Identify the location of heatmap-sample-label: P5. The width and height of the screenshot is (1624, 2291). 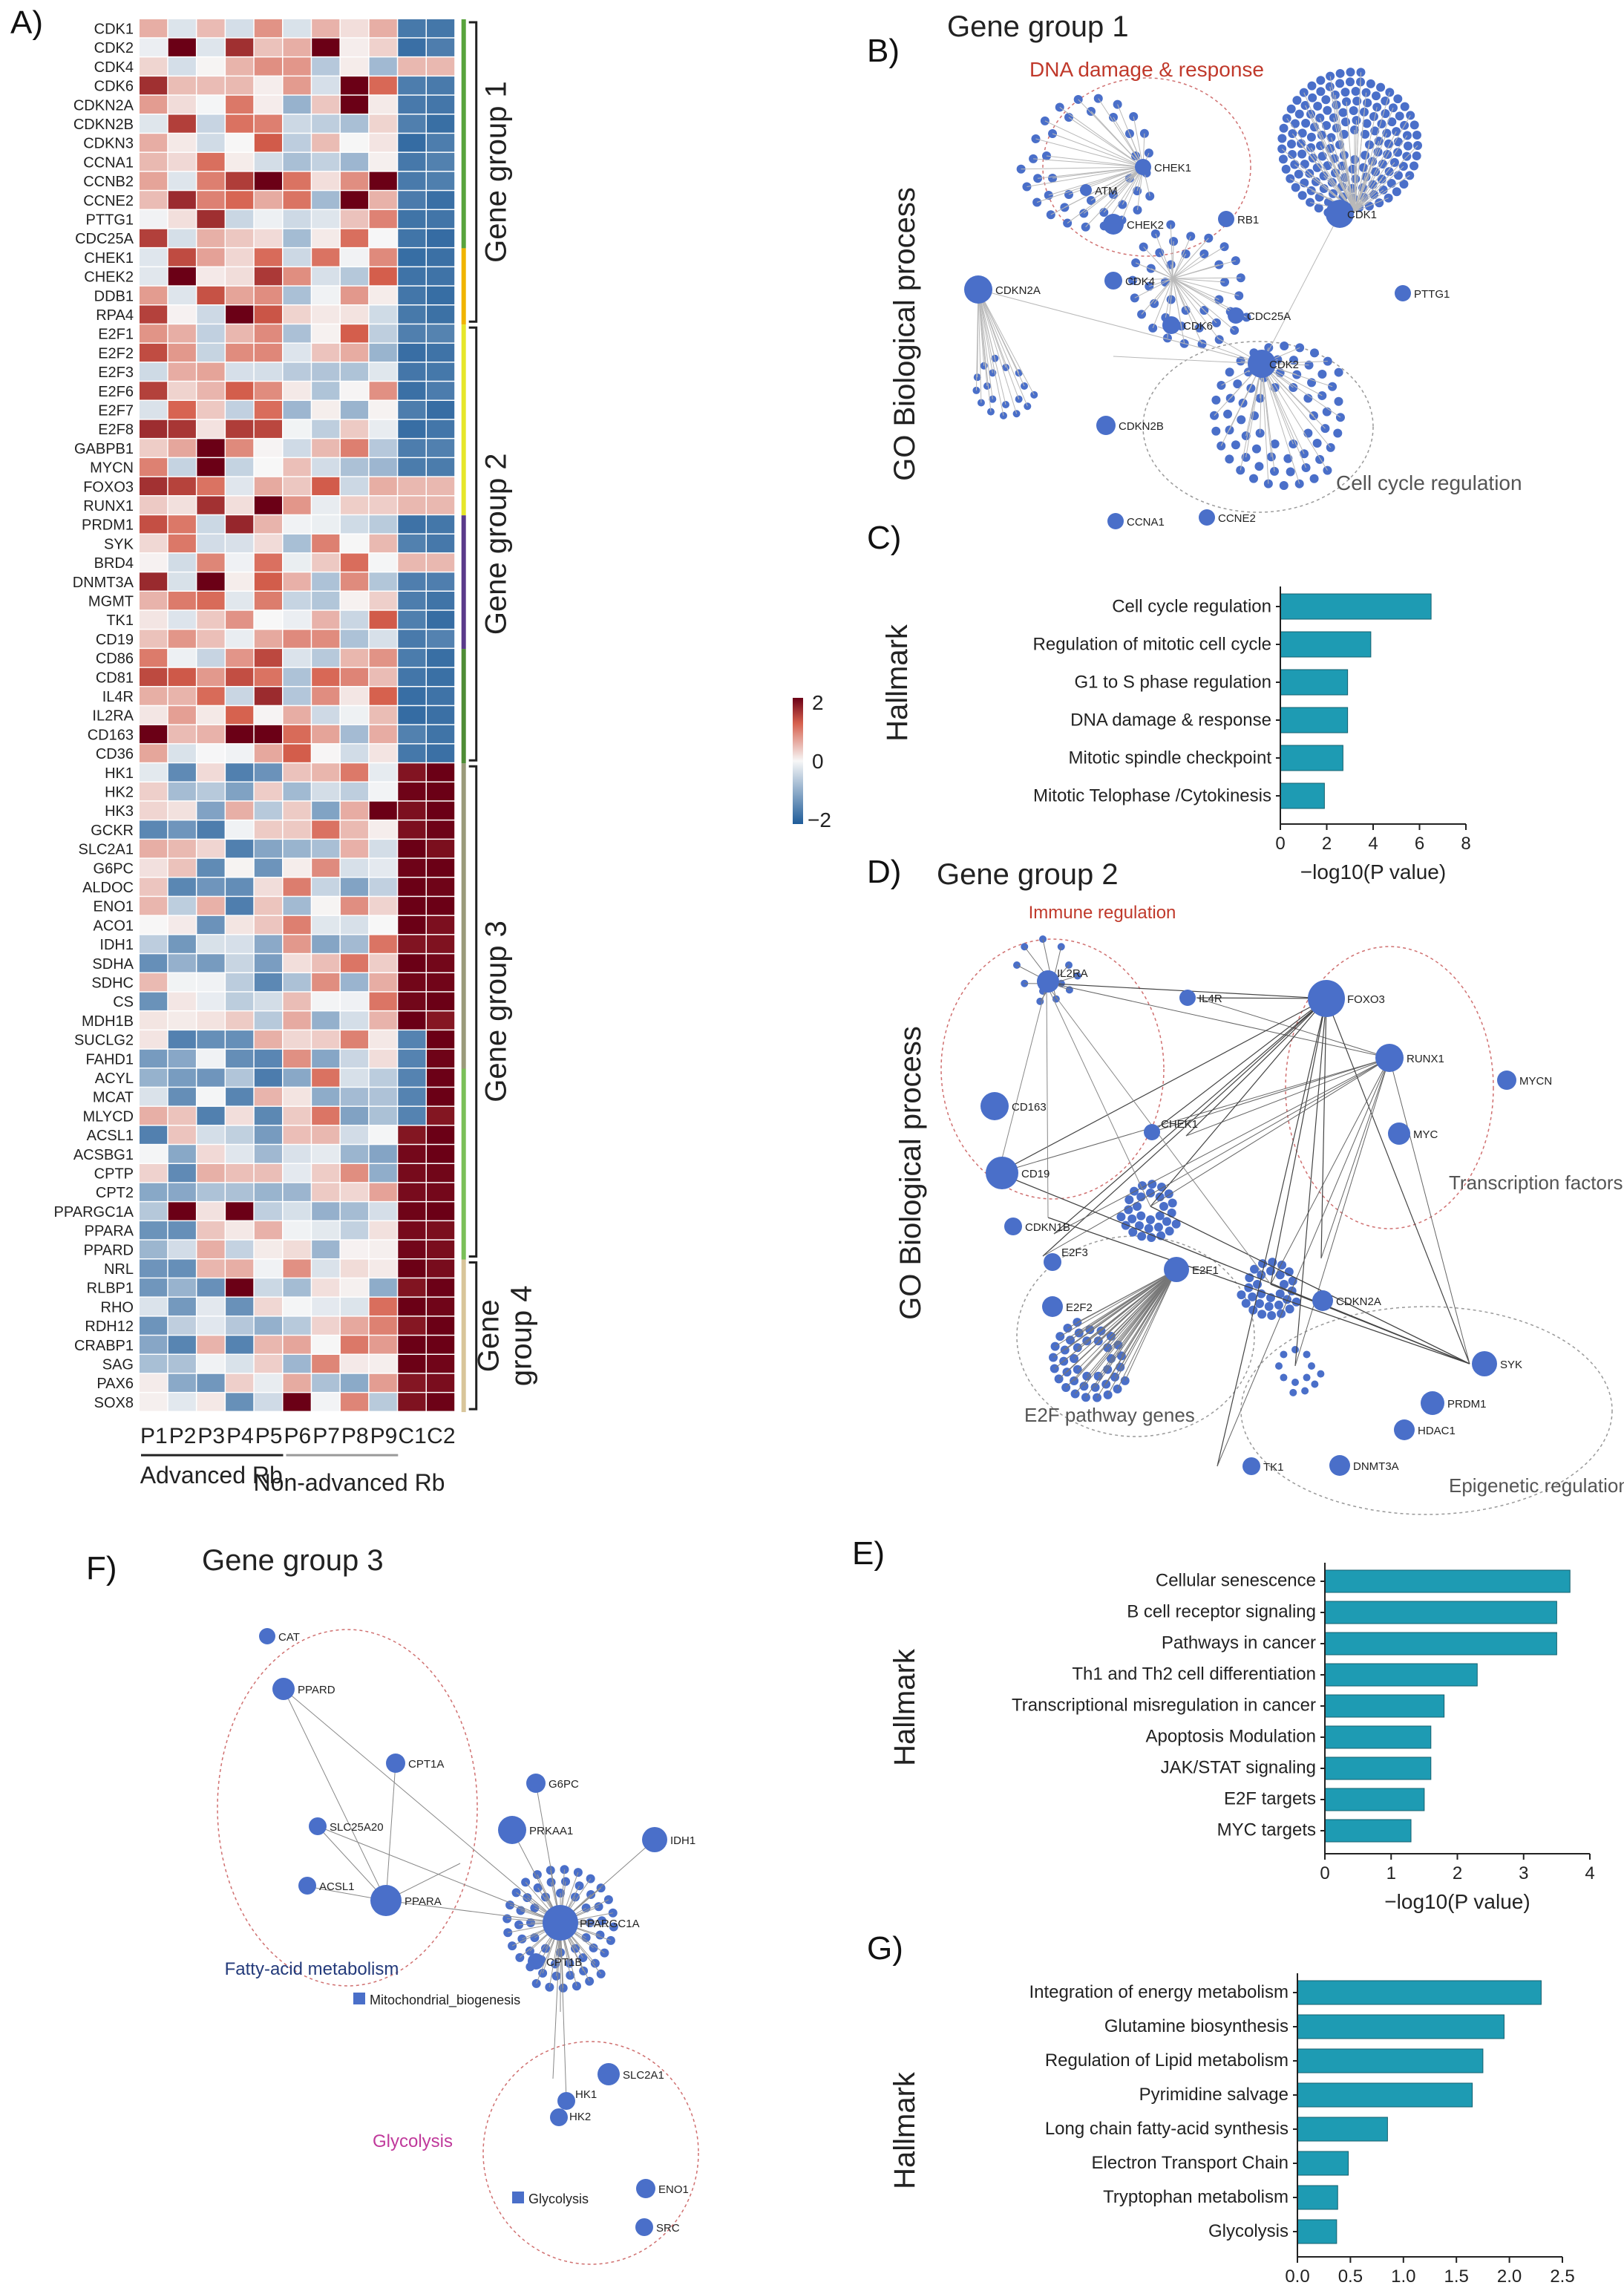
(269, 1436).